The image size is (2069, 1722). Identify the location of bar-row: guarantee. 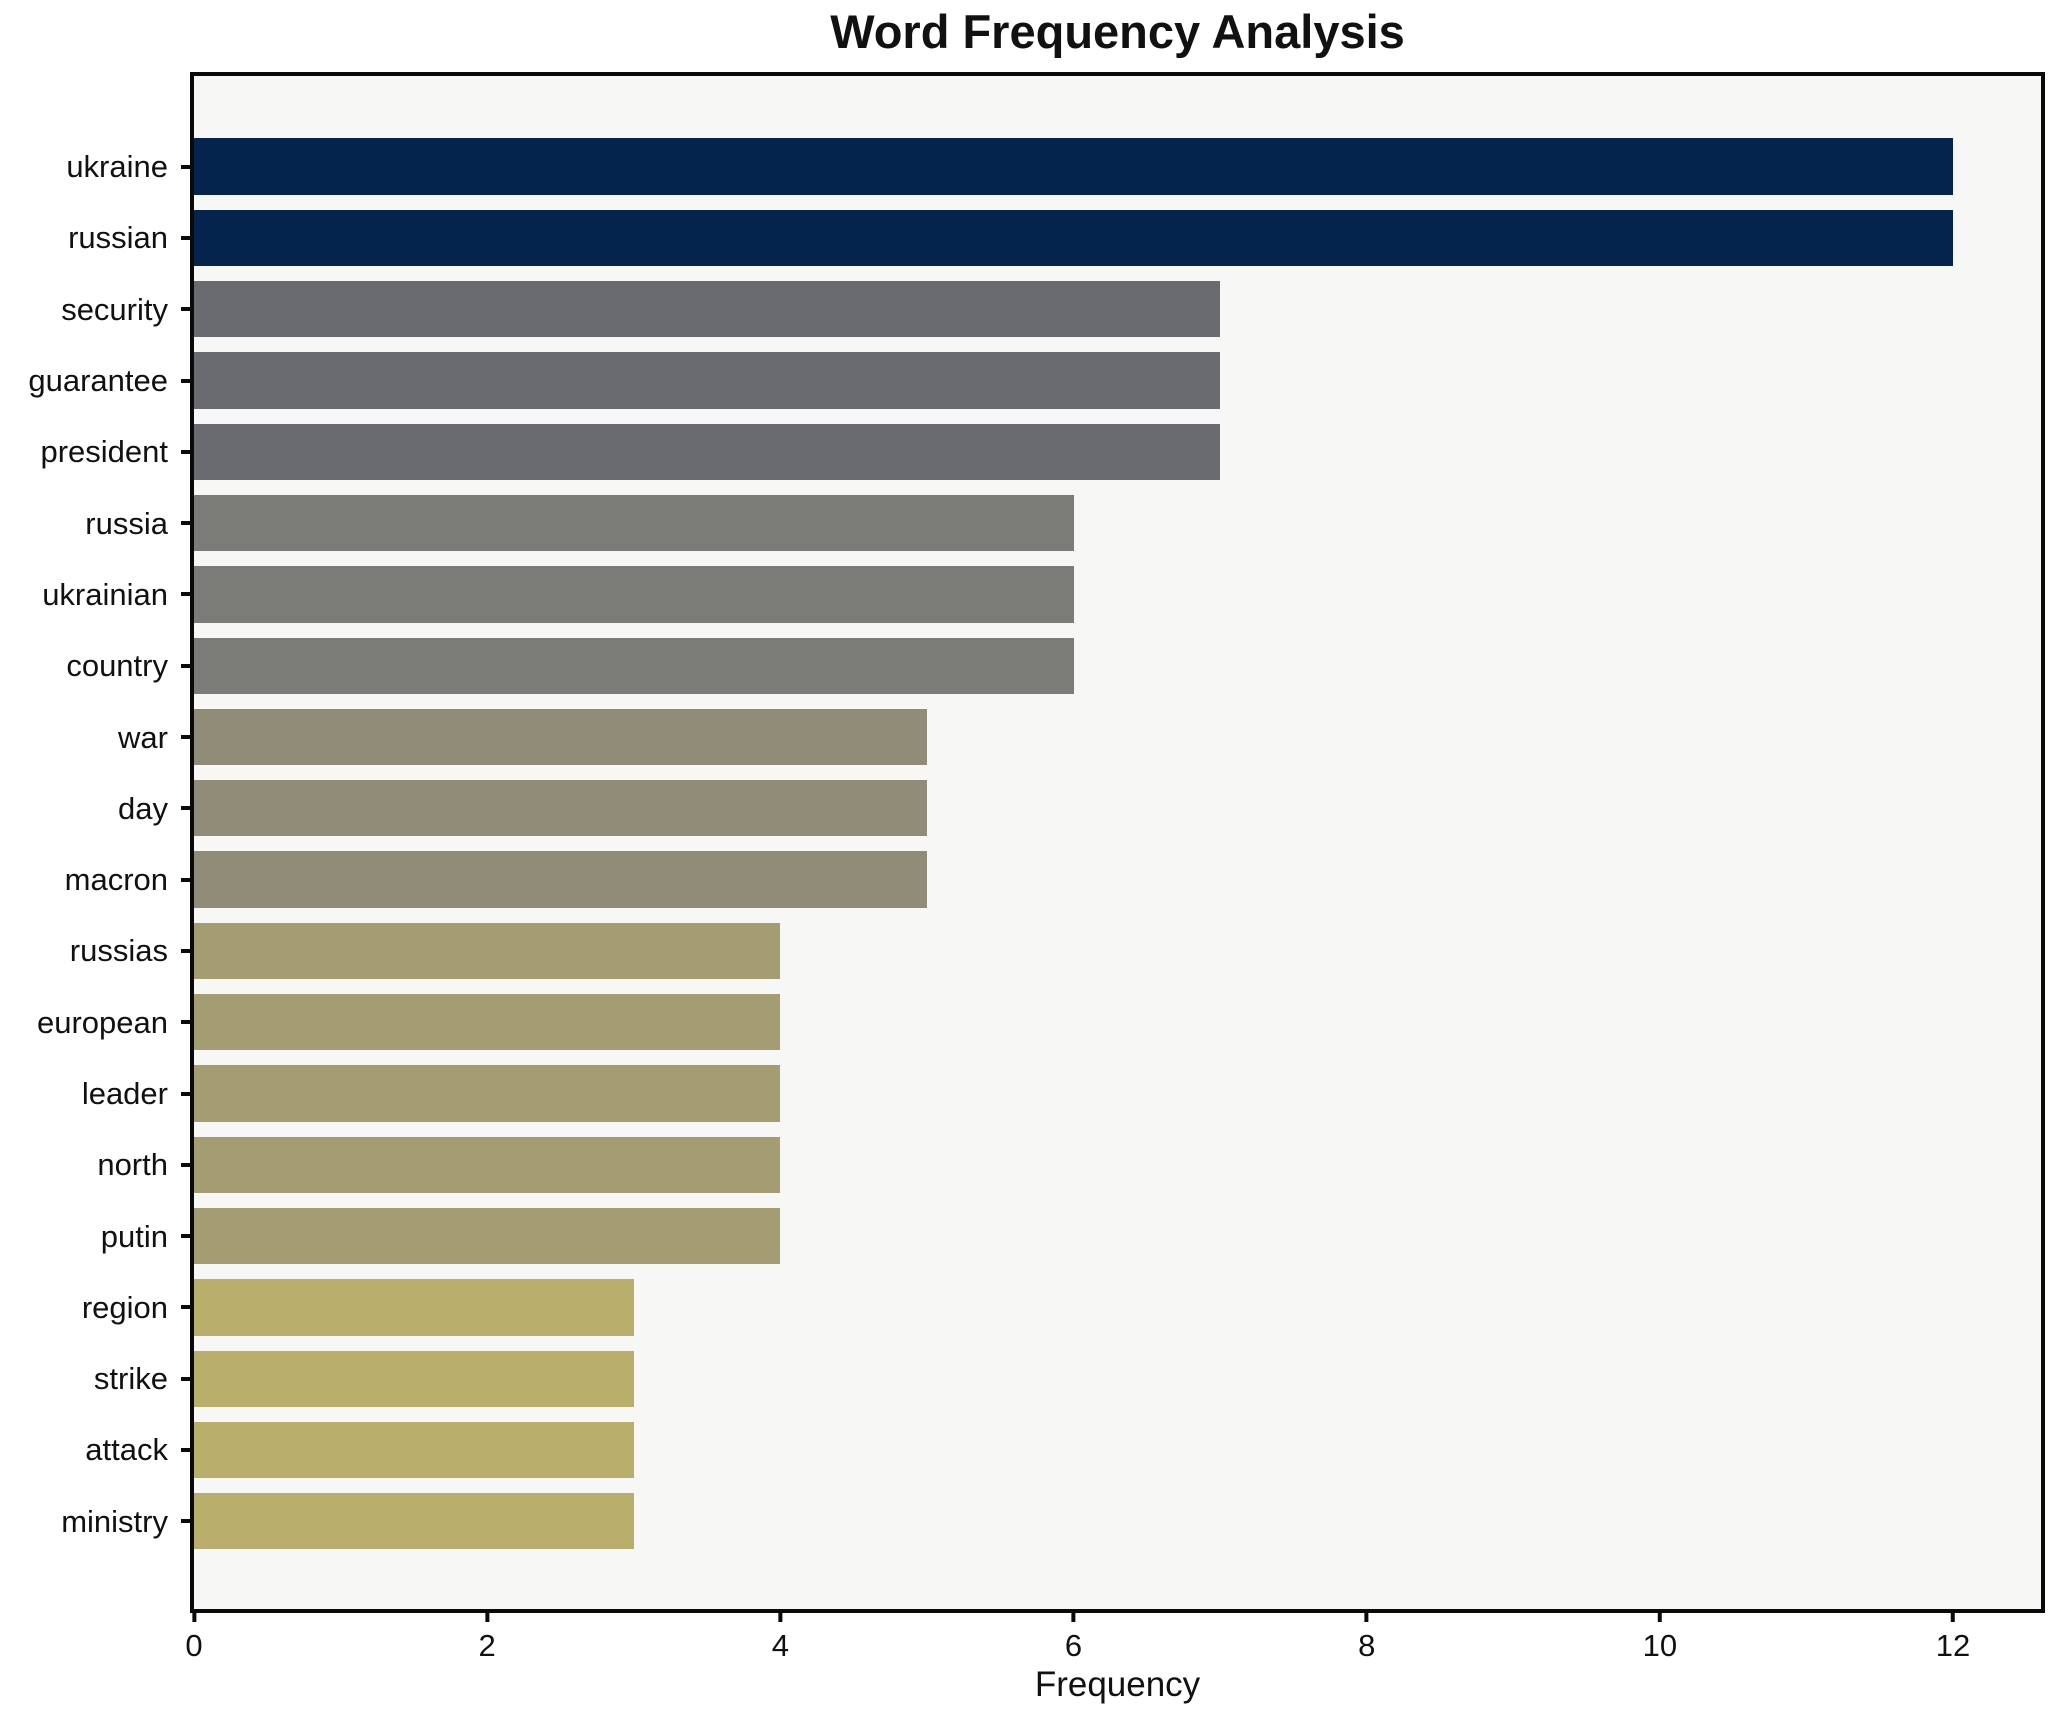
(1034, 380).